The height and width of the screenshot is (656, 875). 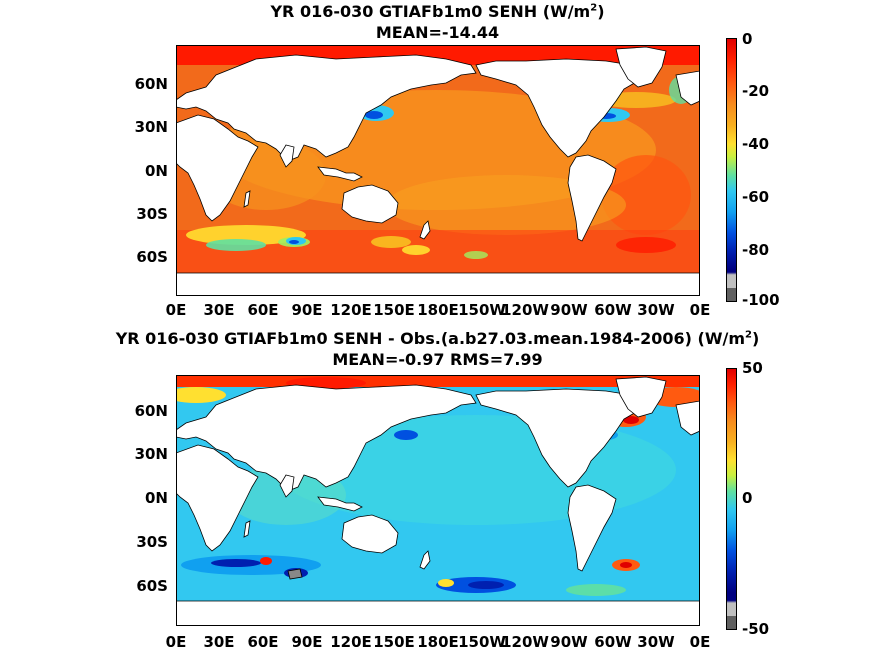 I want to click on map-mean-top: MEAN=-14.44, so click(x=437, y=32).